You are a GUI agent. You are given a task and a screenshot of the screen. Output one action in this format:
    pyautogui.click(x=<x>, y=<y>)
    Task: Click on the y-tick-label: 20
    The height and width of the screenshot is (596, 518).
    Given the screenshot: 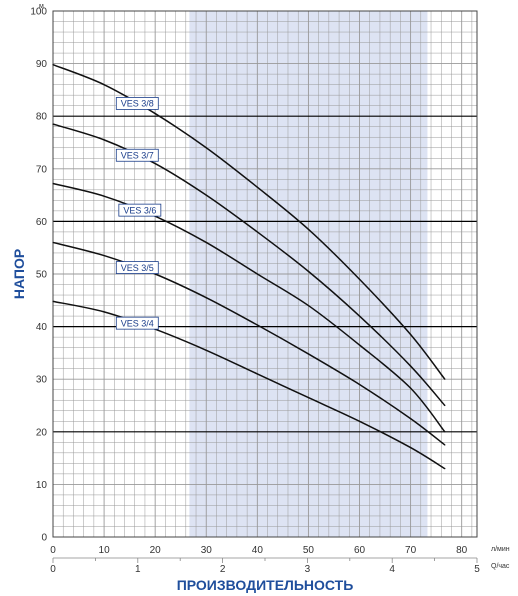 What is the action you would take?
    pyautogui.click(x=42, y=432)
    